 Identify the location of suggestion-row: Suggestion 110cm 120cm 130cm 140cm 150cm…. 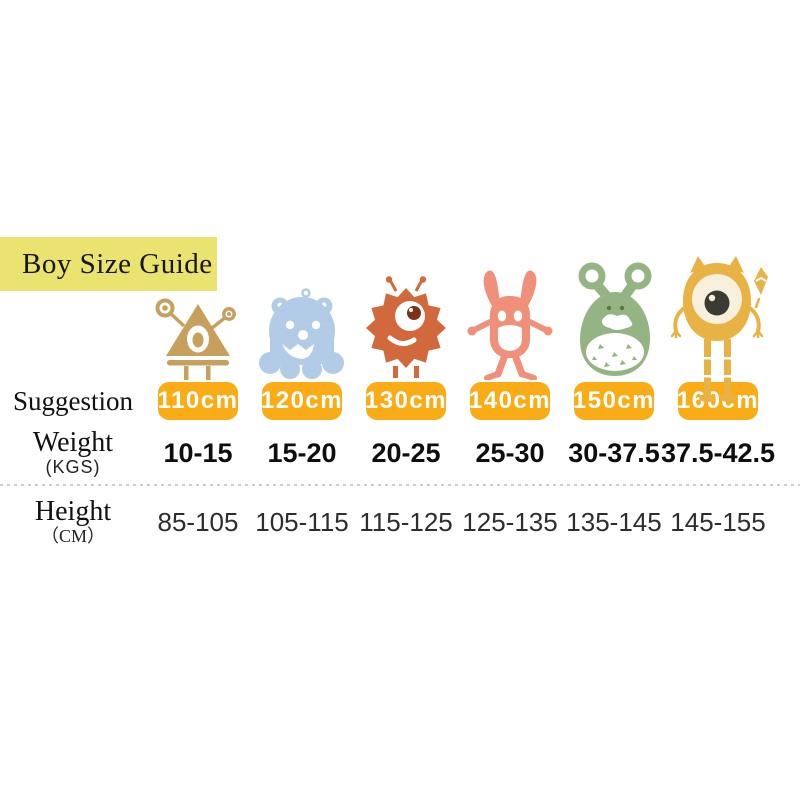
(400, 401).